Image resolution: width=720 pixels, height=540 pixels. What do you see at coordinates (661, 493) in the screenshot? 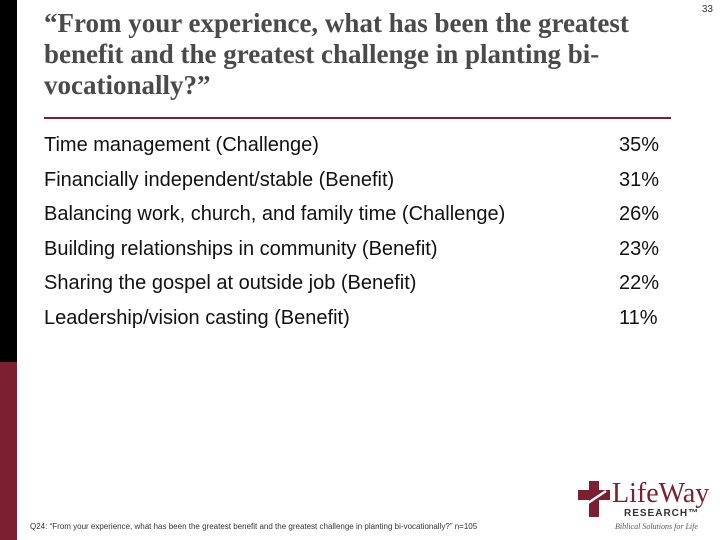
I see `logo-brand-text: LifeWay` at bounding box center [661, 493].